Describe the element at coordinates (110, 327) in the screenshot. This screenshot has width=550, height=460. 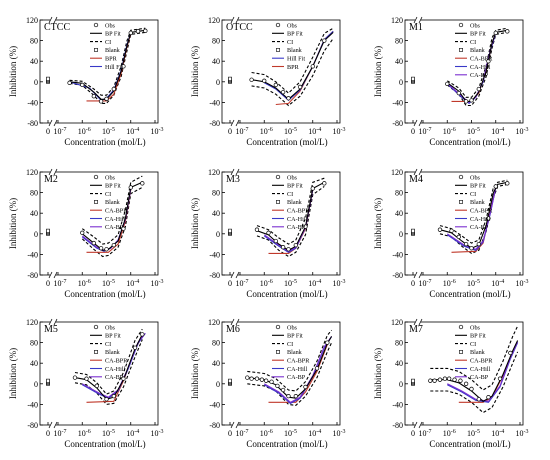
I see `legend-label: Obs` at that location.